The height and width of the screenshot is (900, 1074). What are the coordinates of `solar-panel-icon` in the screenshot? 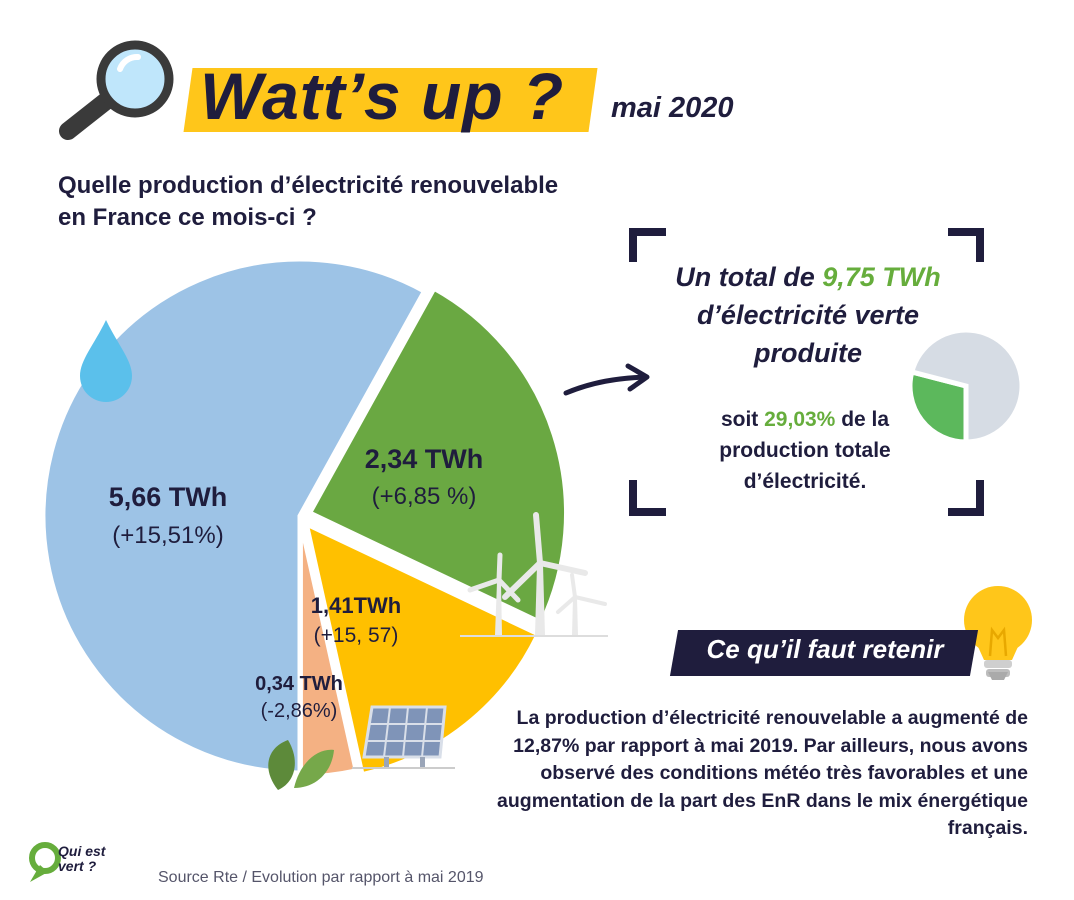 It's located at (403, 737).